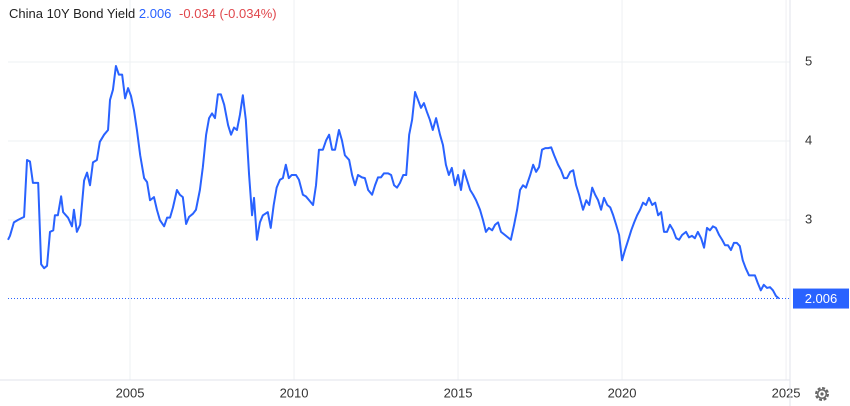 Image resolution: width=850 pixels, height=406 pixels. Describe the element at coordinates (458, 392) in the screenshot. I see `x-tick-label: 2015` at that location.